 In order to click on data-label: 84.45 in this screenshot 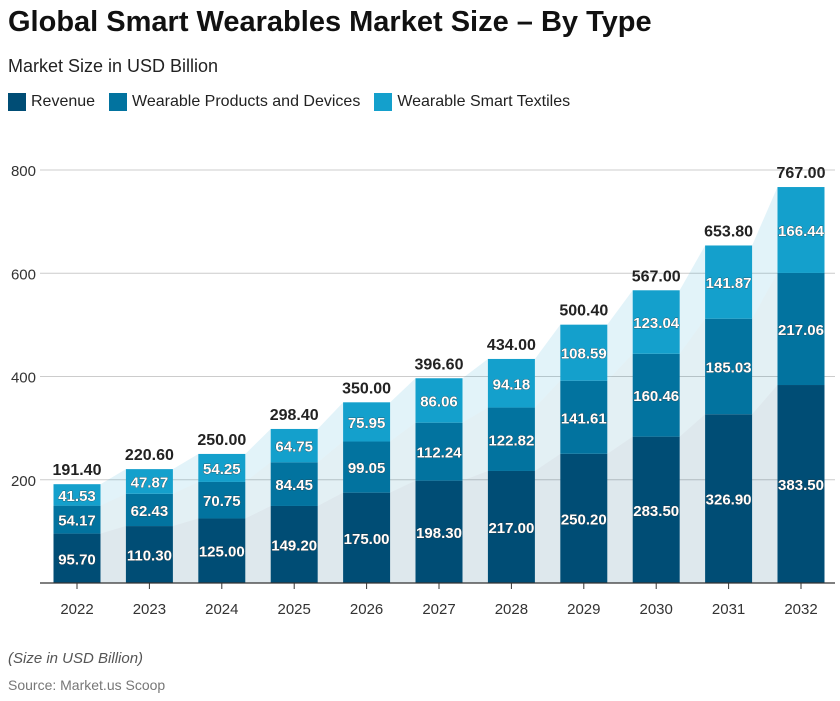, I will do `click(294, 485)`.